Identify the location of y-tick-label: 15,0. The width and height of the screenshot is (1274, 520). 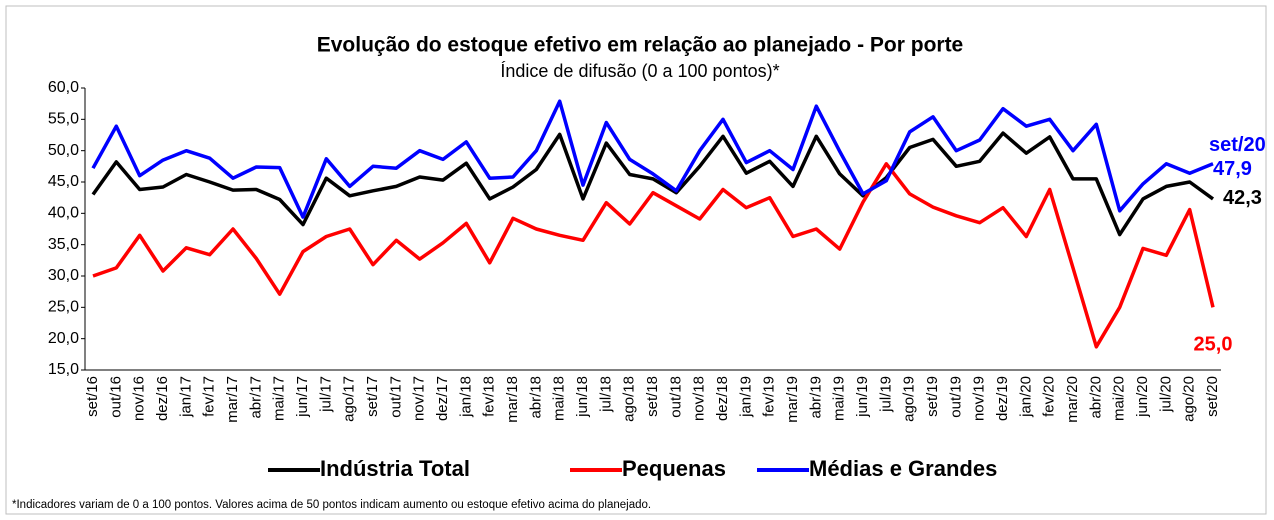
(63, 369).